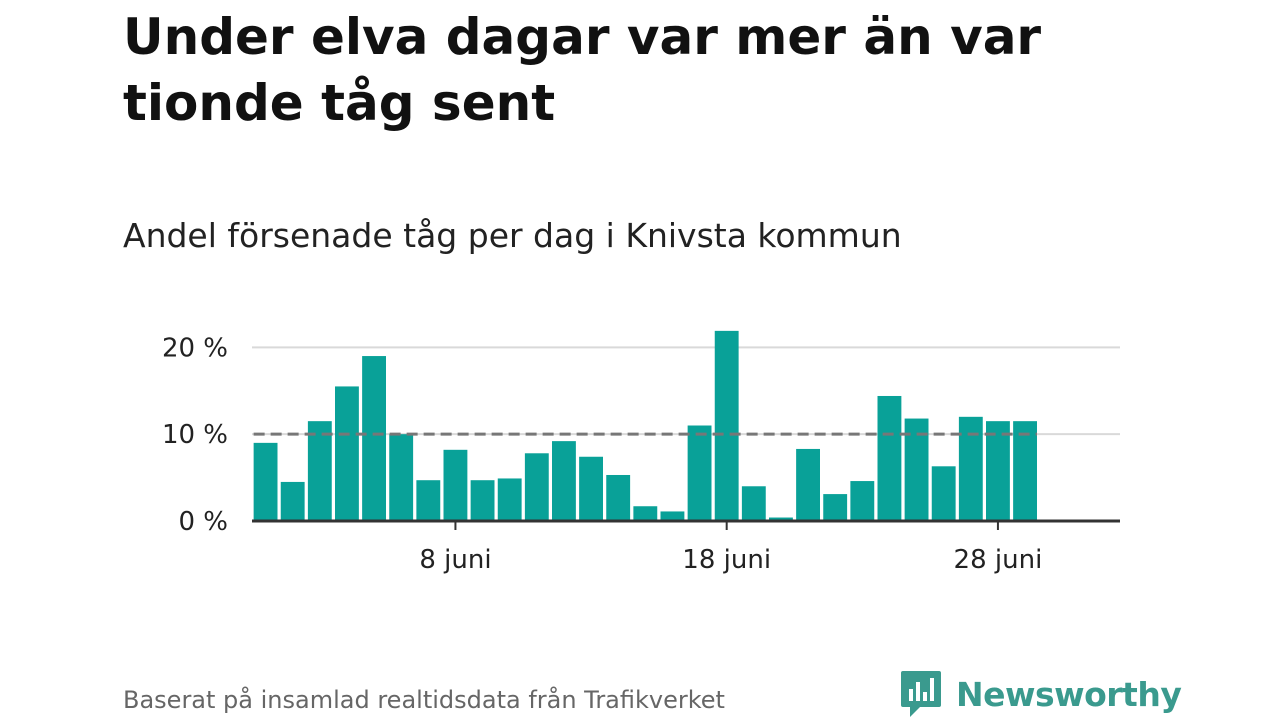 The height and width of the screenshot is (720, 1280). What do you see at coordinates (455, 560) in the screenshot?
I see `x-tick-label: 8 juni` at bounding box center [455, 560].